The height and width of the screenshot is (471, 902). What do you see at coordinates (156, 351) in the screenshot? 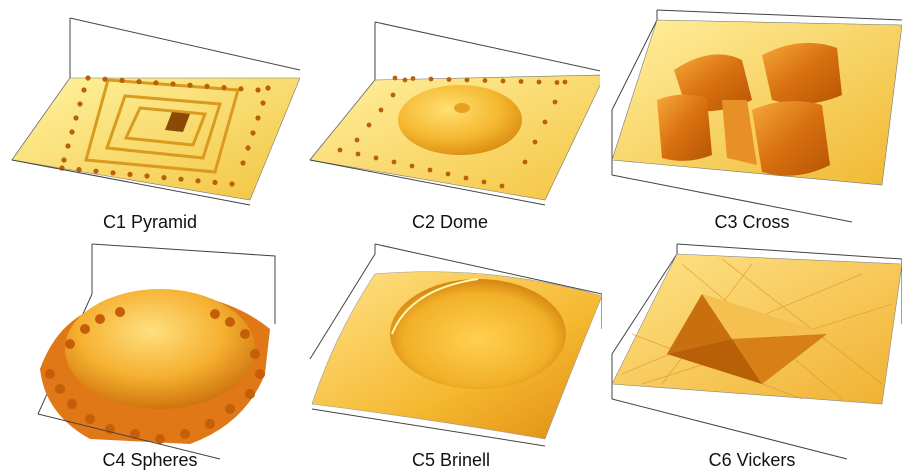
I see `spheres-surface-render` at bounding box center [156, 351].